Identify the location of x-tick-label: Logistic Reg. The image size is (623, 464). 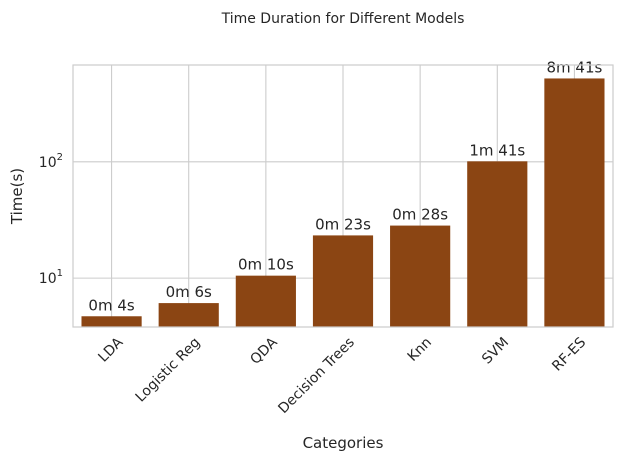
(168, 370).